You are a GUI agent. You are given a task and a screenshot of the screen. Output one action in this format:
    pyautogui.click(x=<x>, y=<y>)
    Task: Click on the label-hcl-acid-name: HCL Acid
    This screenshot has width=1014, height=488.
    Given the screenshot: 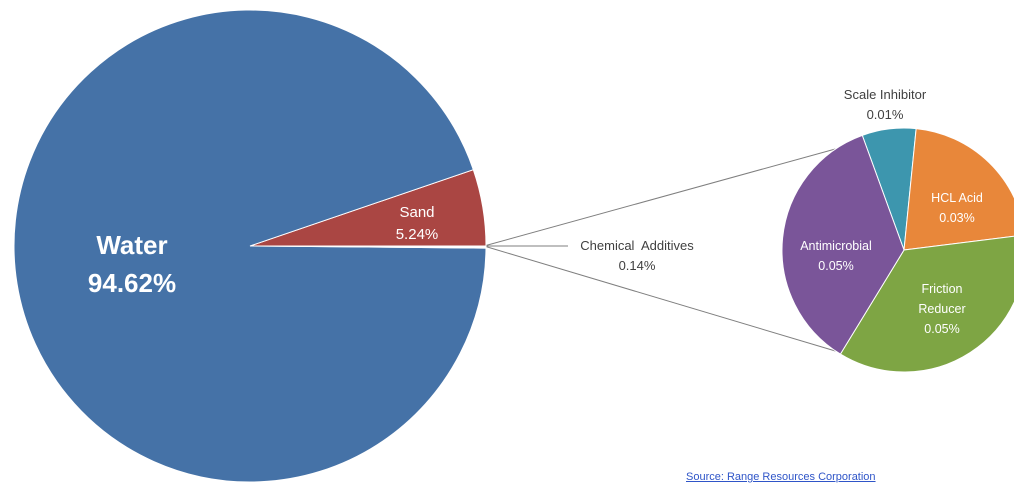 What is the action you would take?
    pyautogui.click(x=957, y=198)
    